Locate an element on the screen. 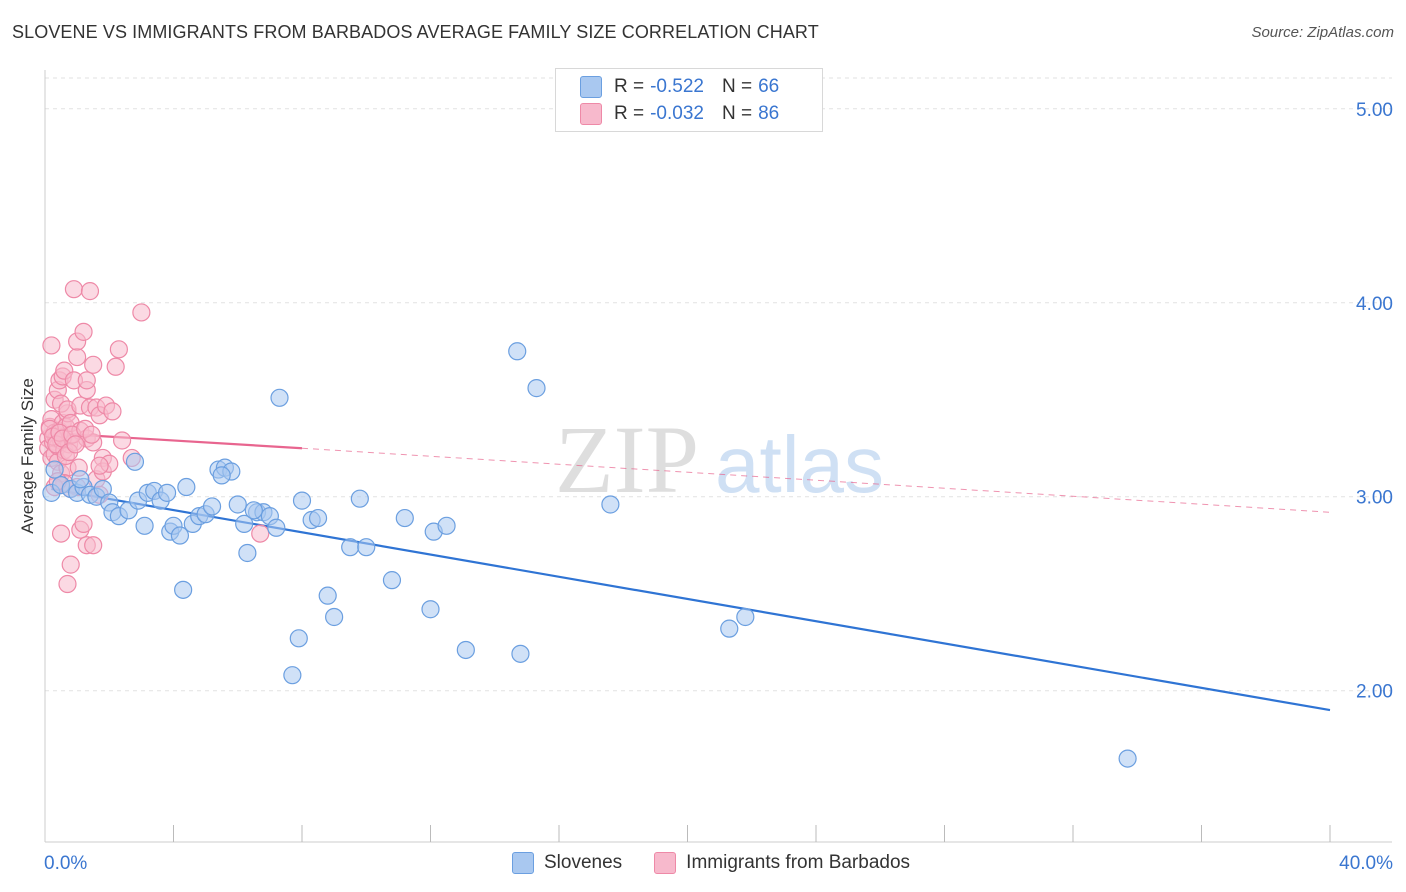  trend-line-barbados-extension is located at coordinates (816, 480).